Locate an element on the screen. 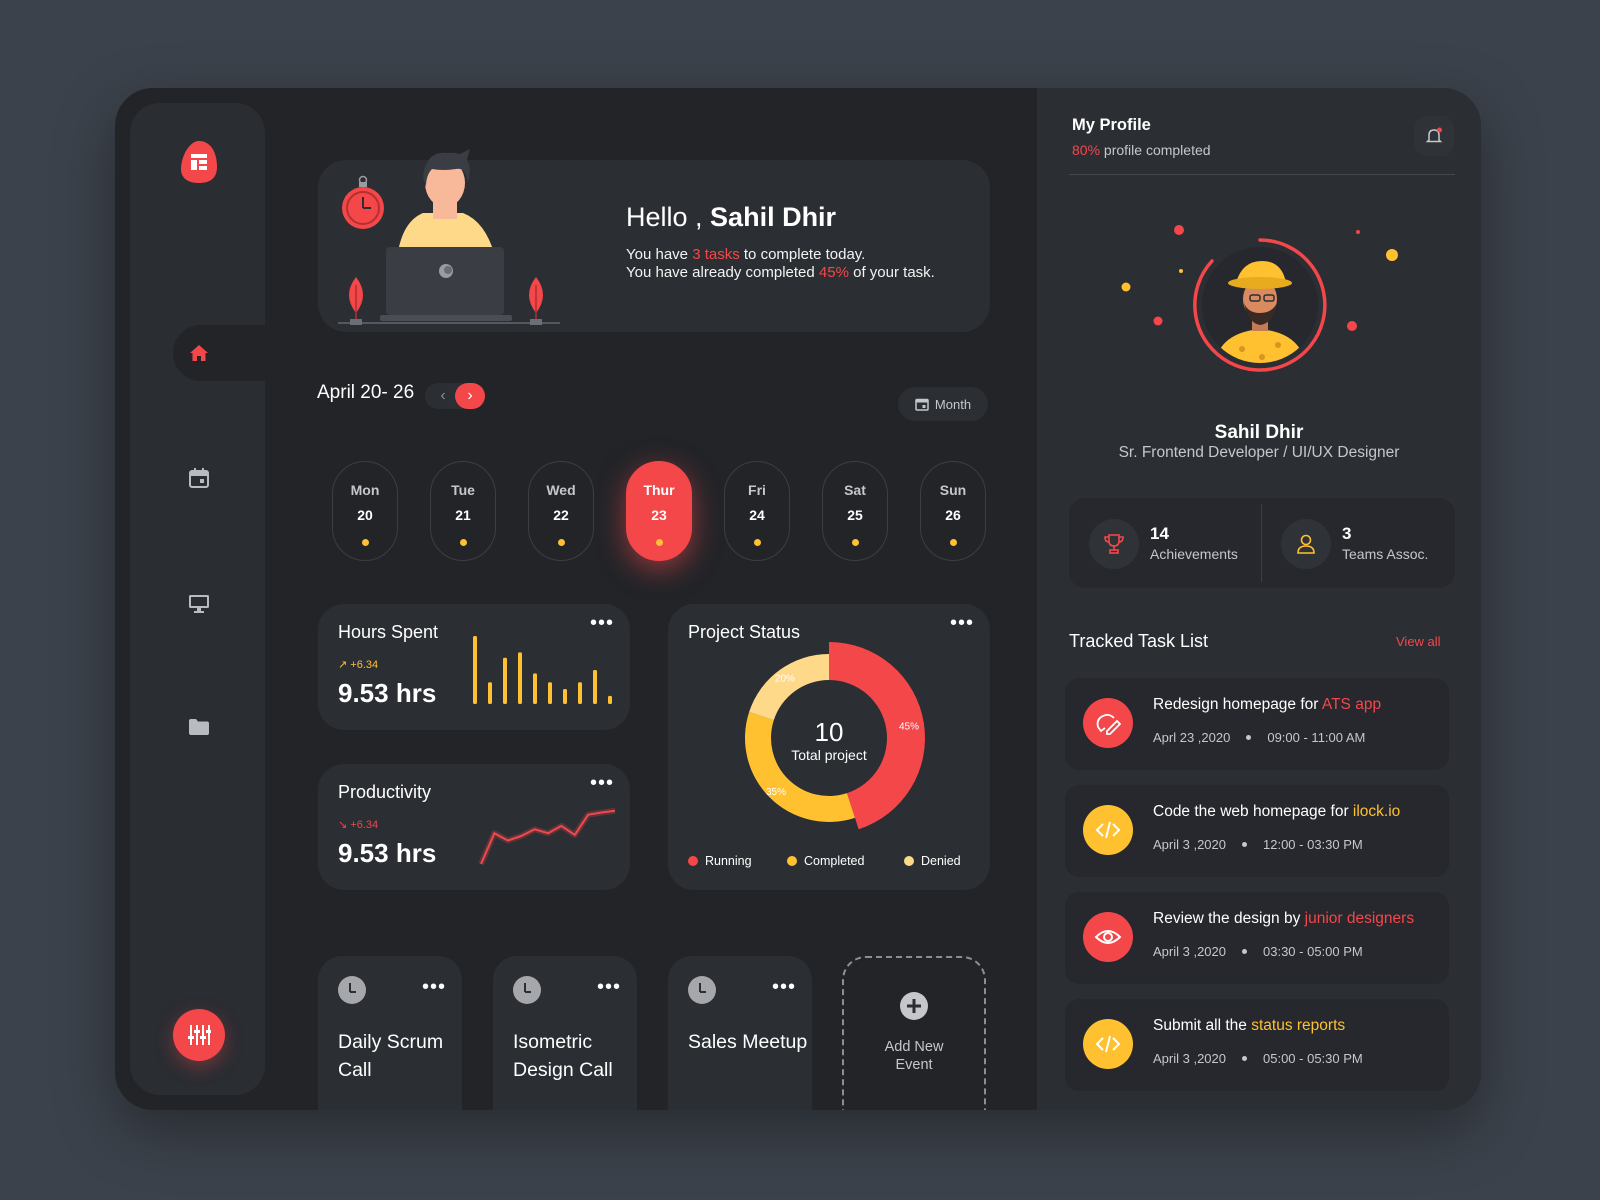 This screenshot has height=1200, width=1600. profile-completion-text: profile completed is located at coordinates (1155, 150).